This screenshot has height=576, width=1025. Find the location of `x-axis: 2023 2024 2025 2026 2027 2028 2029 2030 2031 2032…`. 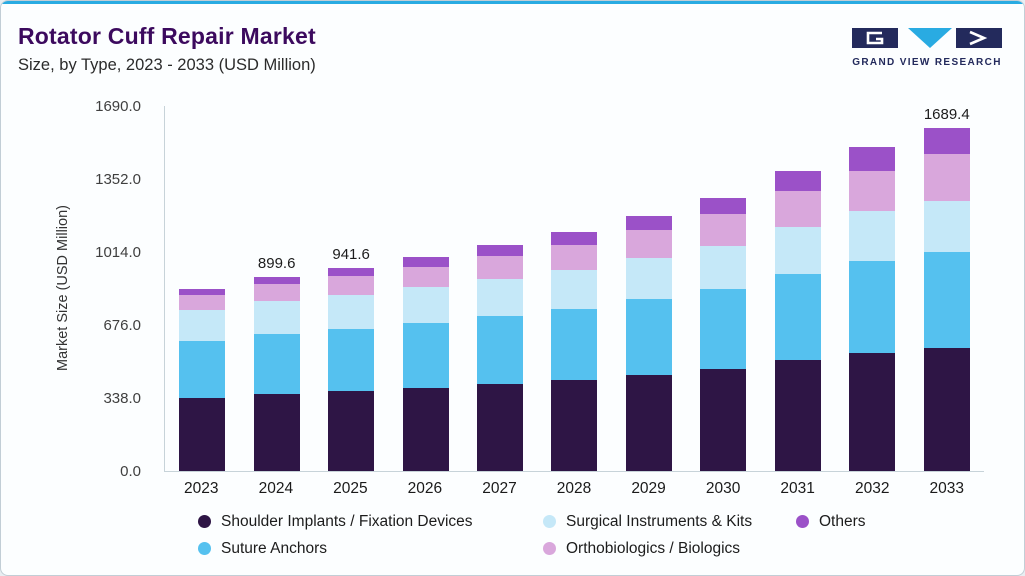

x-axis: 2023 2024 2025 2026 2027 2028 2029 2030 2031 2032… is located at coordinates (574, 489).